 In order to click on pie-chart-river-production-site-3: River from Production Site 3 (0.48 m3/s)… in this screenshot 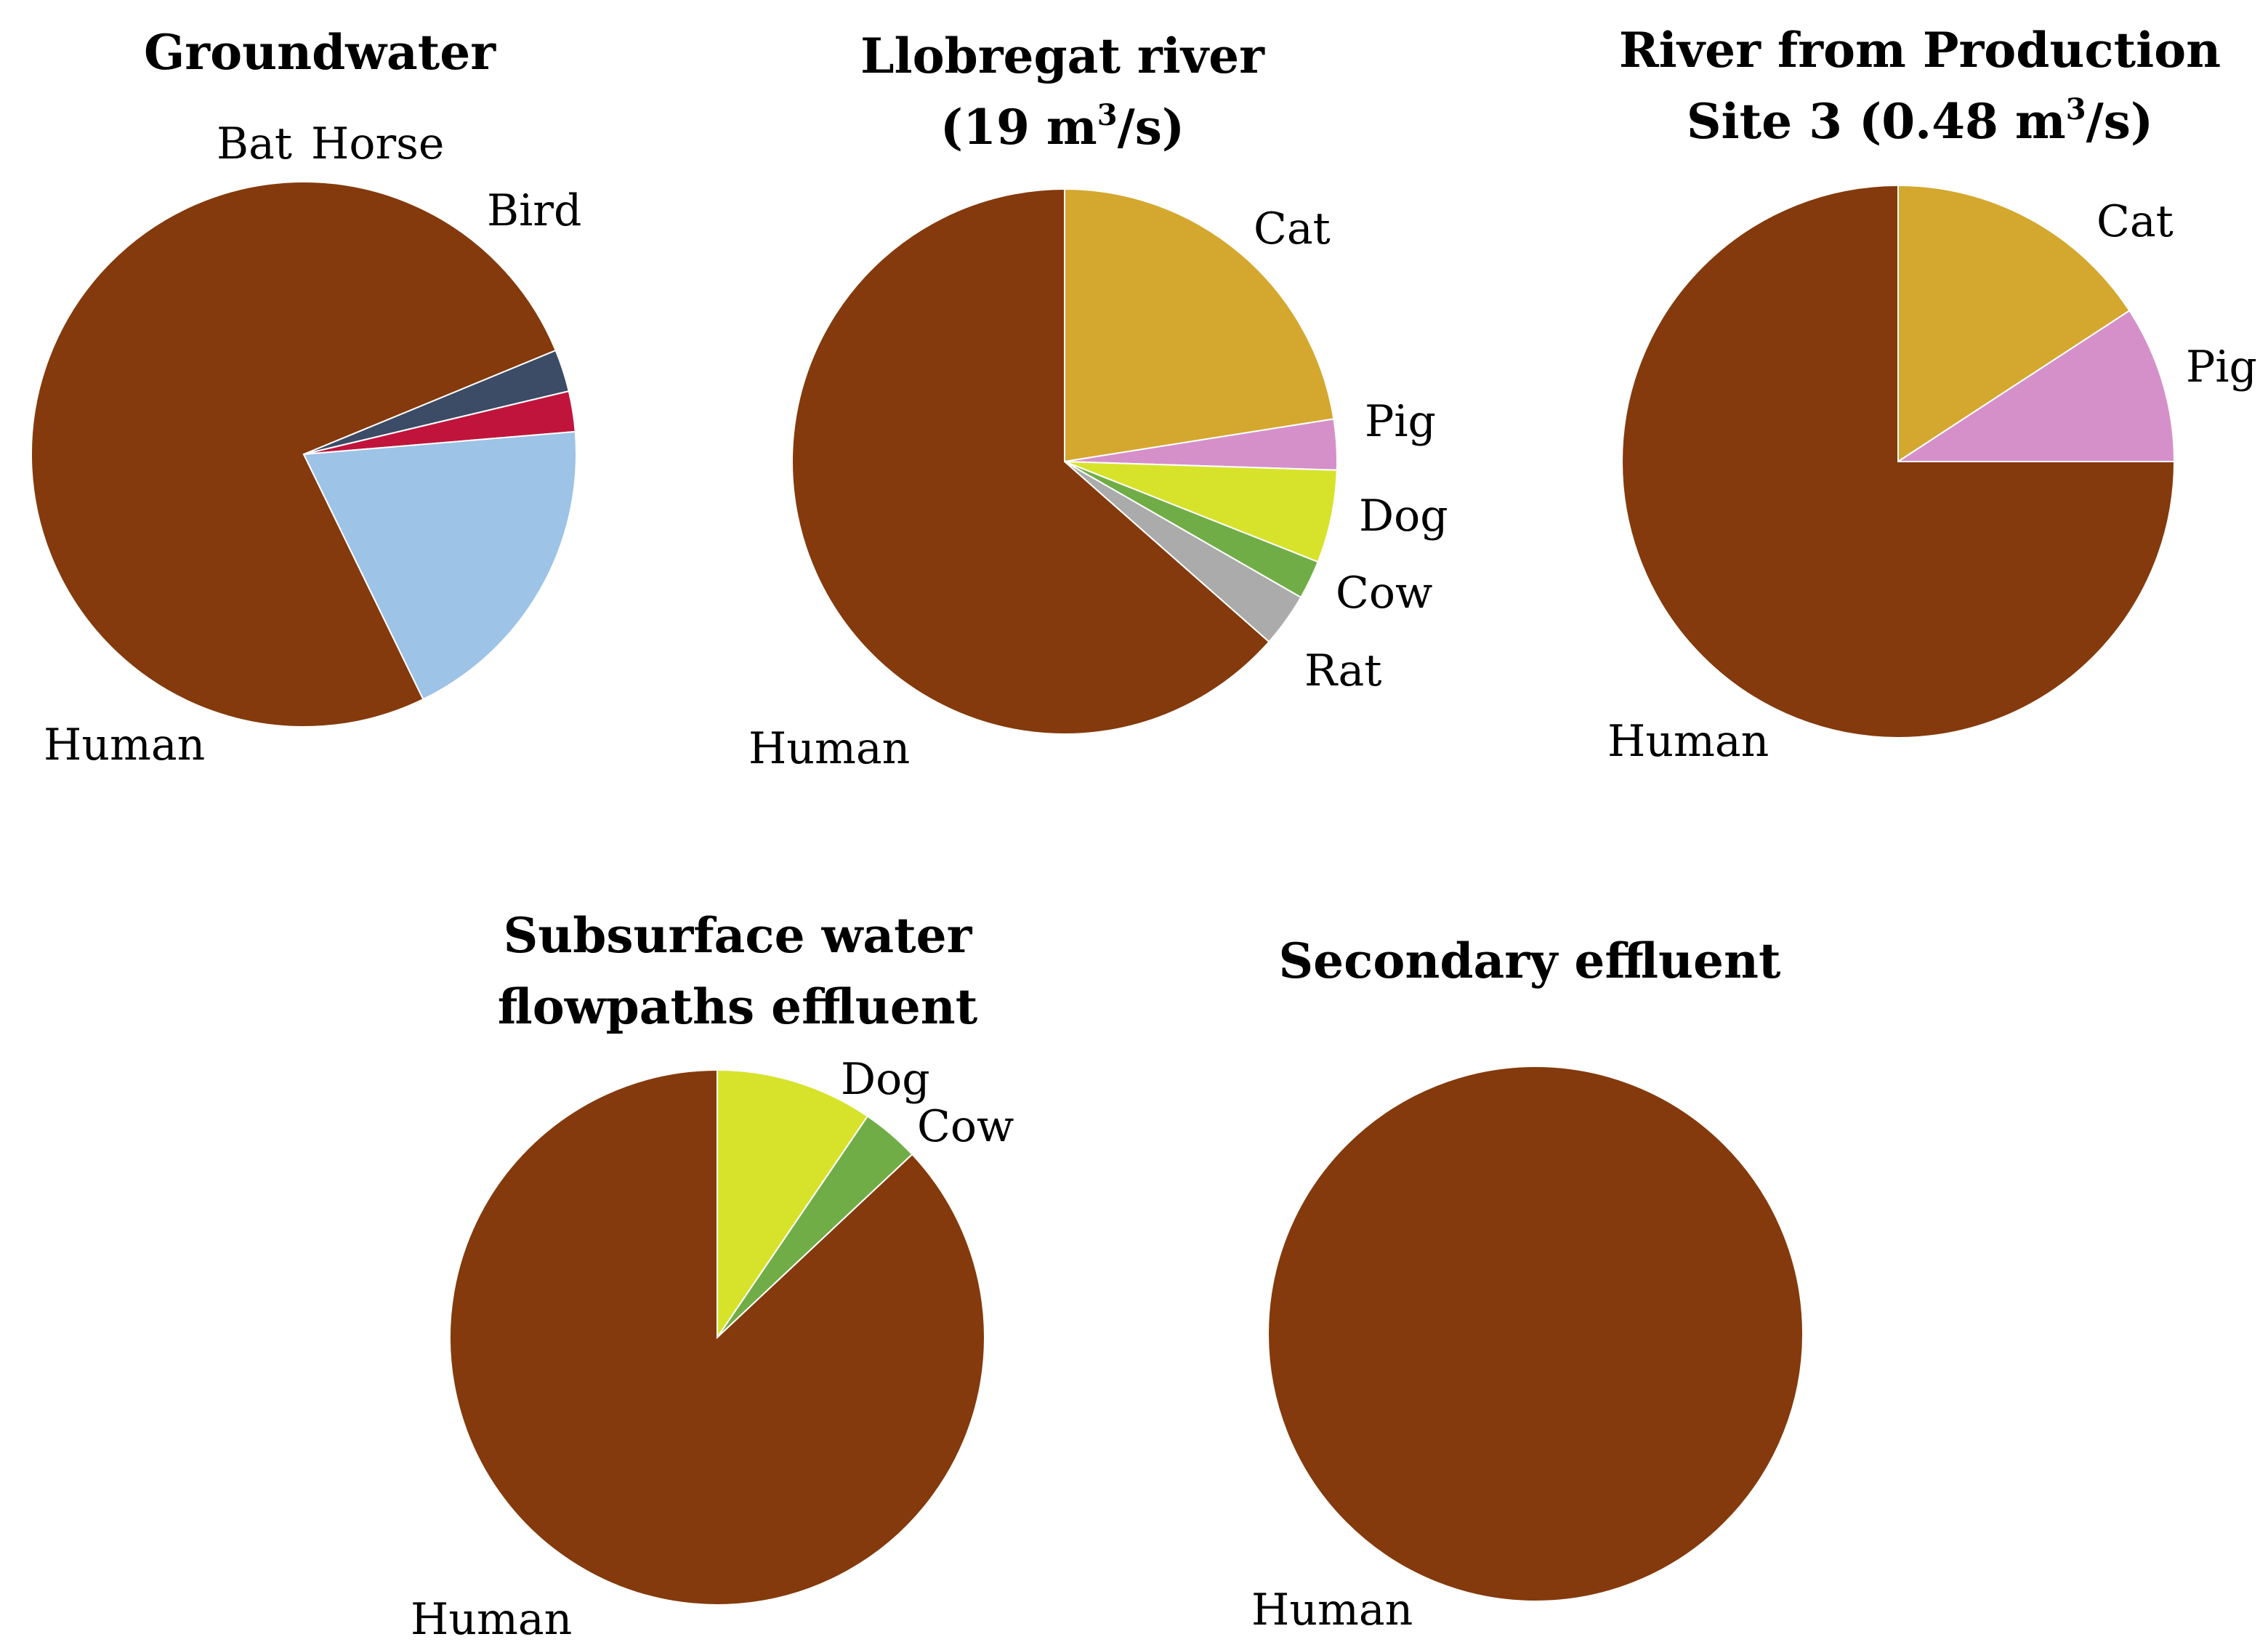, I will do `click(1932, 394)`.